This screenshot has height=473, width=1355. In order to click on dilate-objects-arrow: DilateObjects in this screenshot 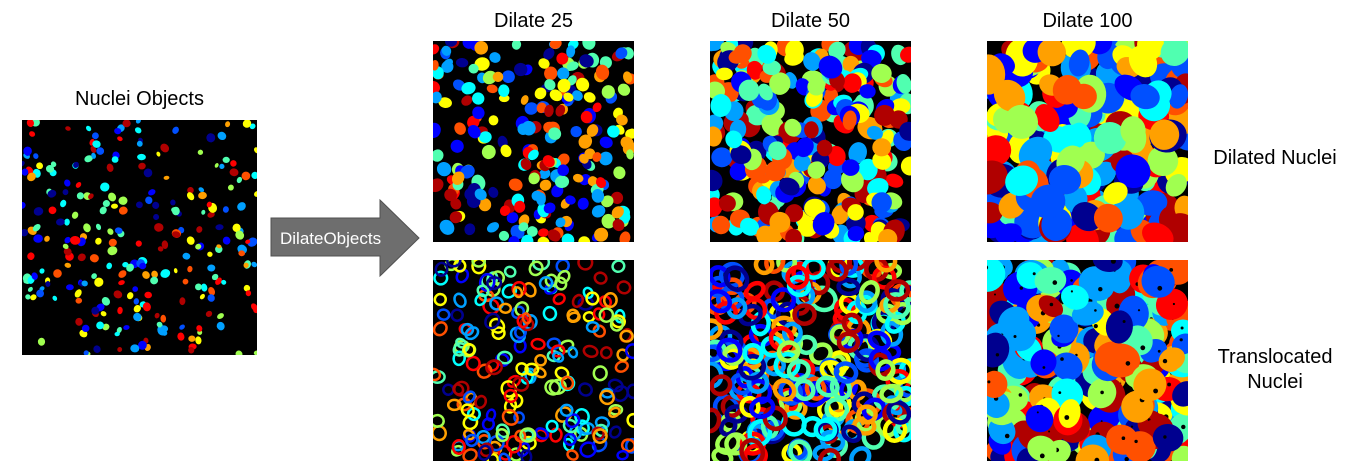, I will do `click(345, 238)`.